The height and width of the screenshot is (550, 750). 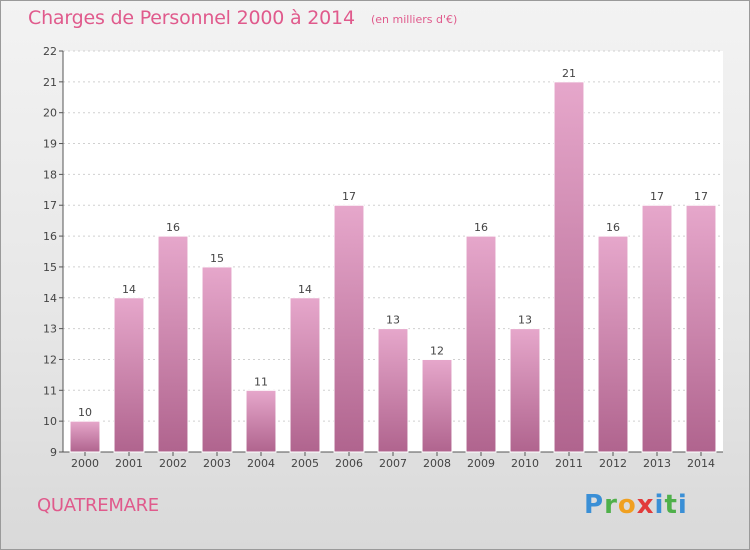 I want to click on x-tick-label: 2004, so click(x=261, y=463).